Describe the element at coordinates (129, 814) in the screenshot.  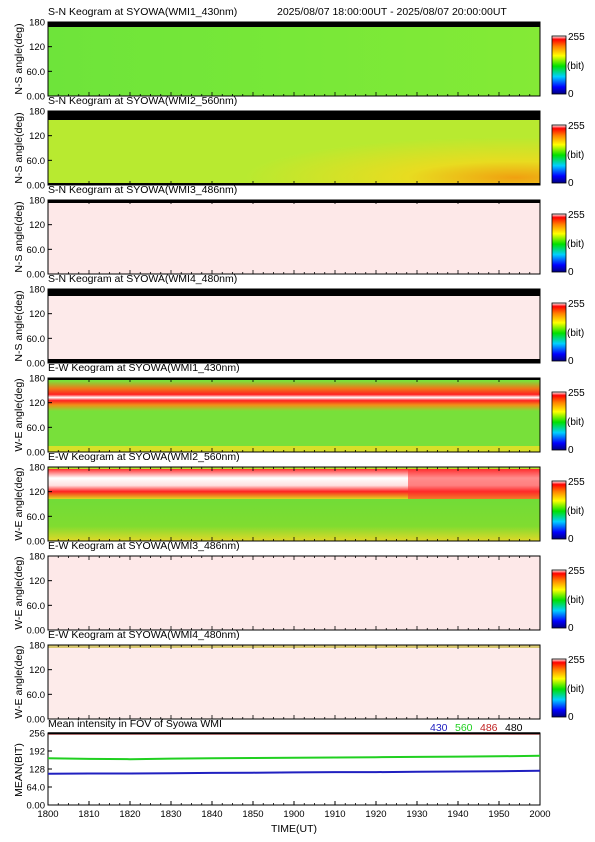
I see `x-tick-label: 1820` at that location.